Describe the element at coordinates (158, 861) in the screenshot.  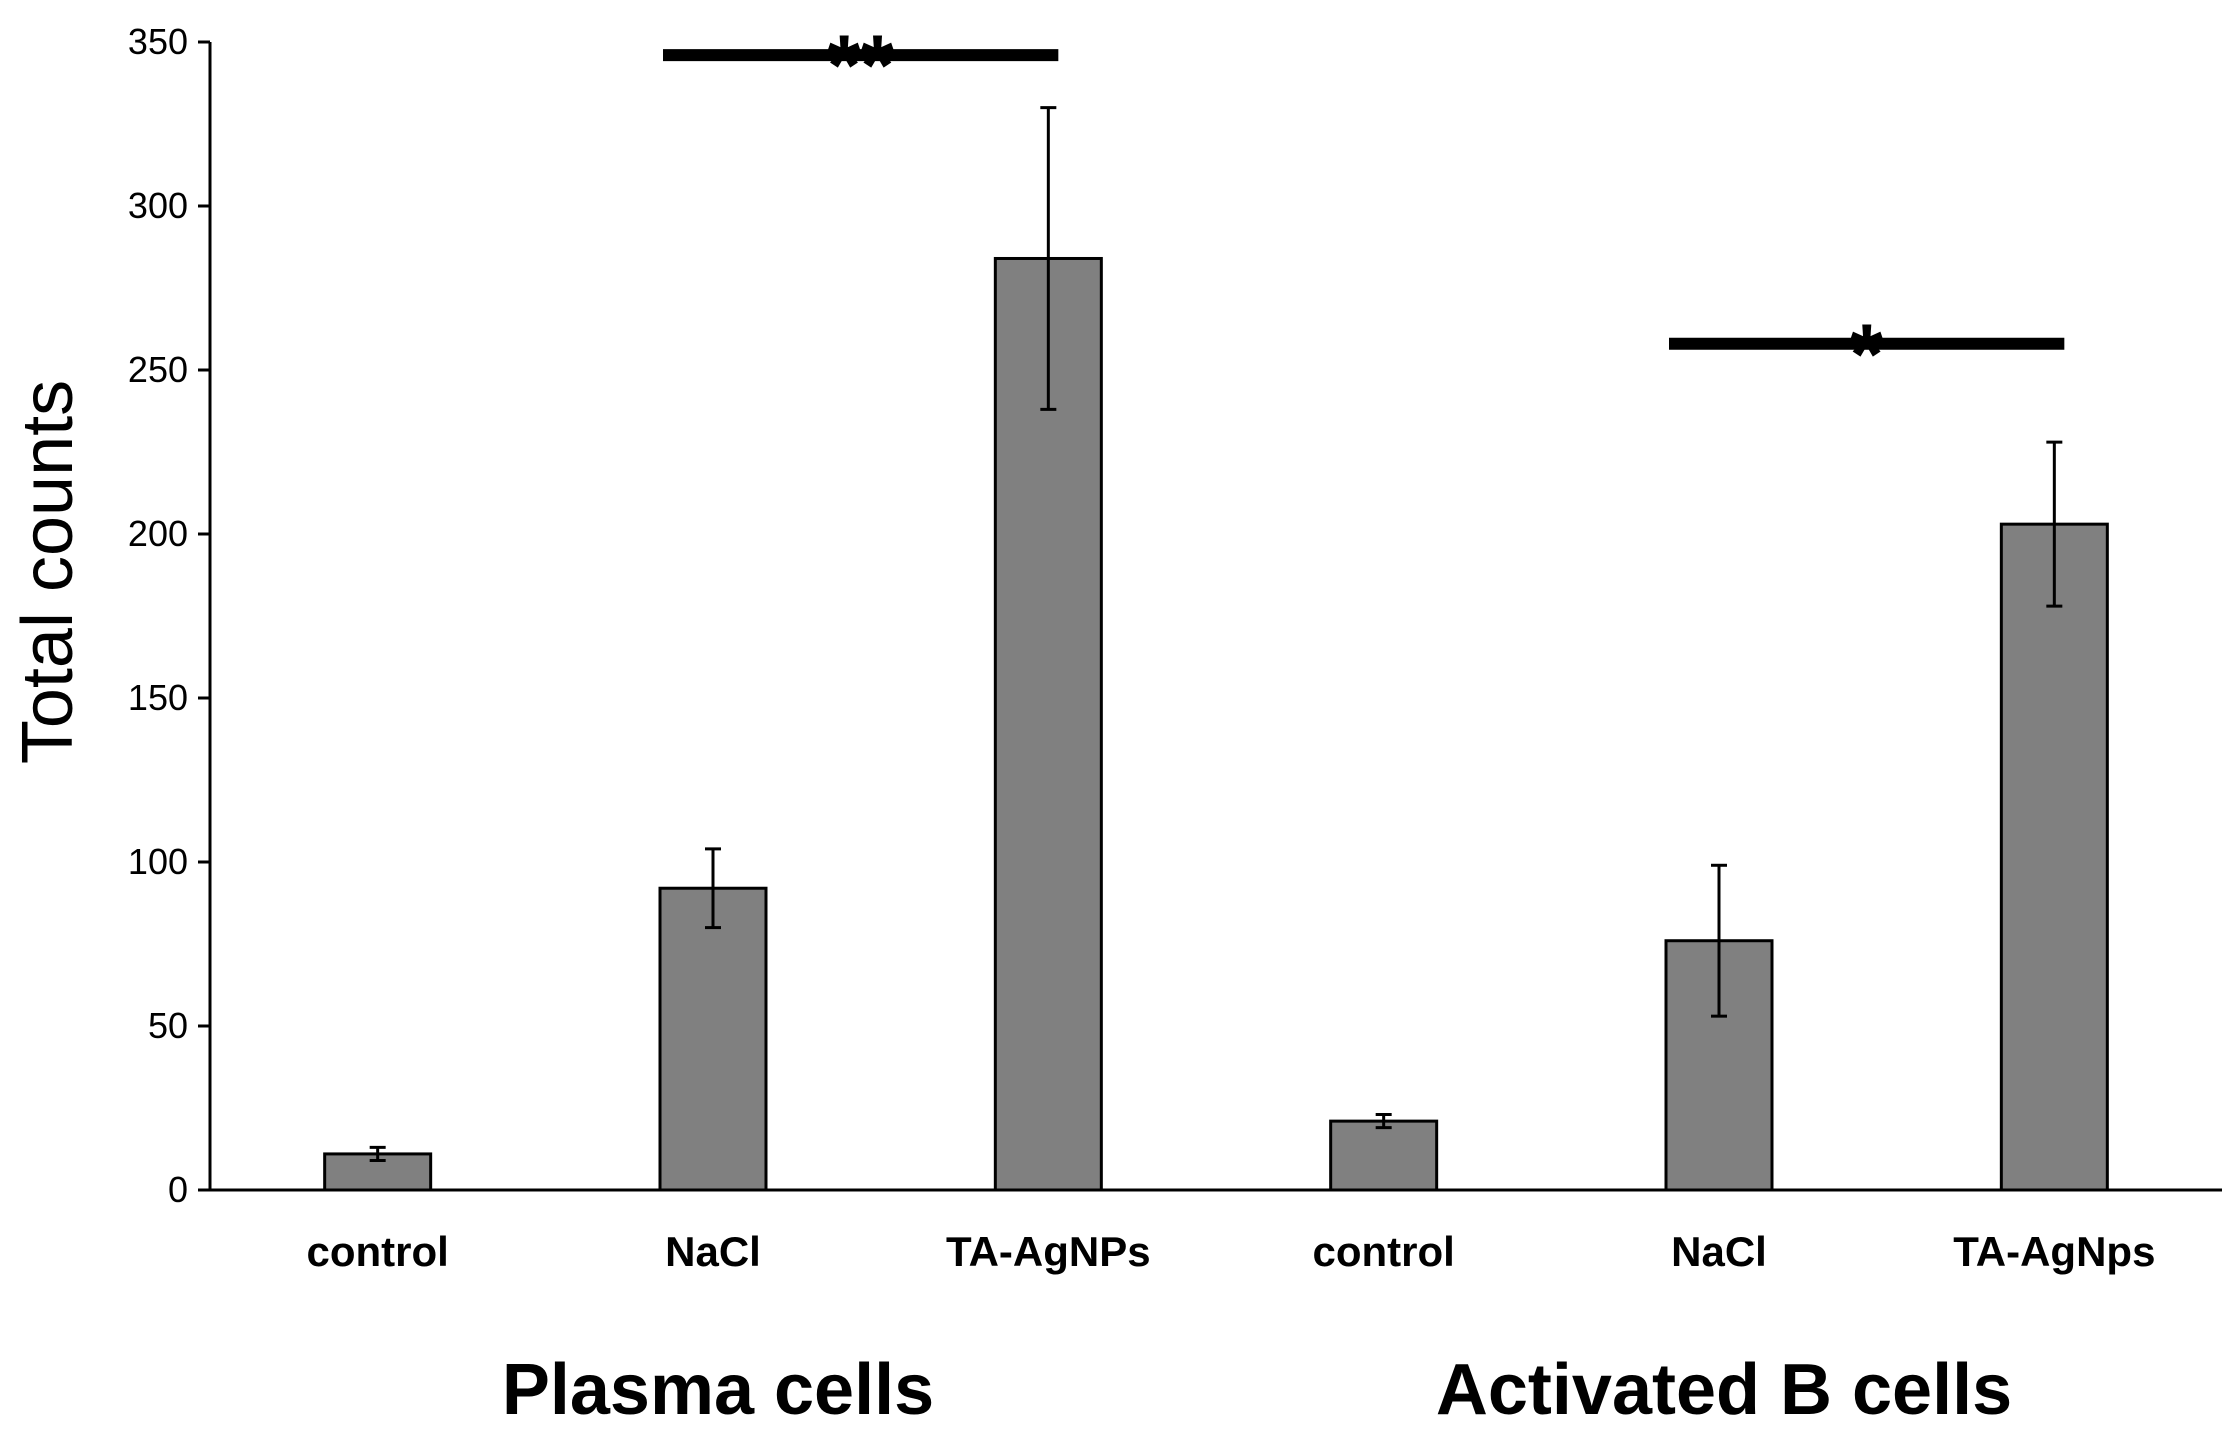
I see `y-tick-label-2: 100` at that location.